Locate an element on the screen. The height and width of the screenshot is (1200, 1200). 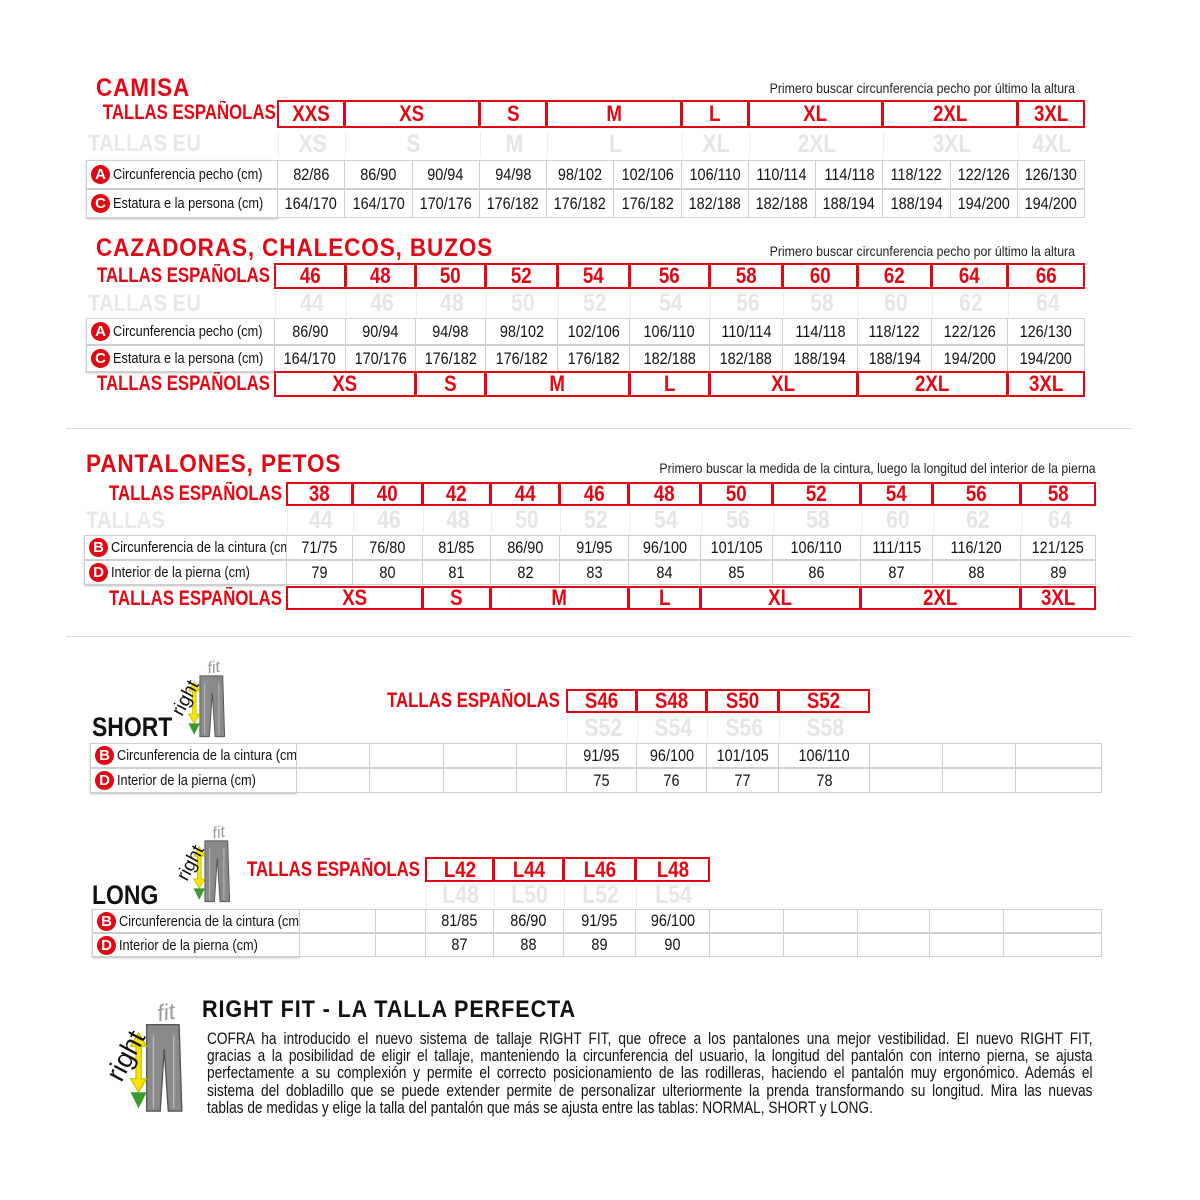
size-header-eu: 54 is located at coordinates (670, 303).